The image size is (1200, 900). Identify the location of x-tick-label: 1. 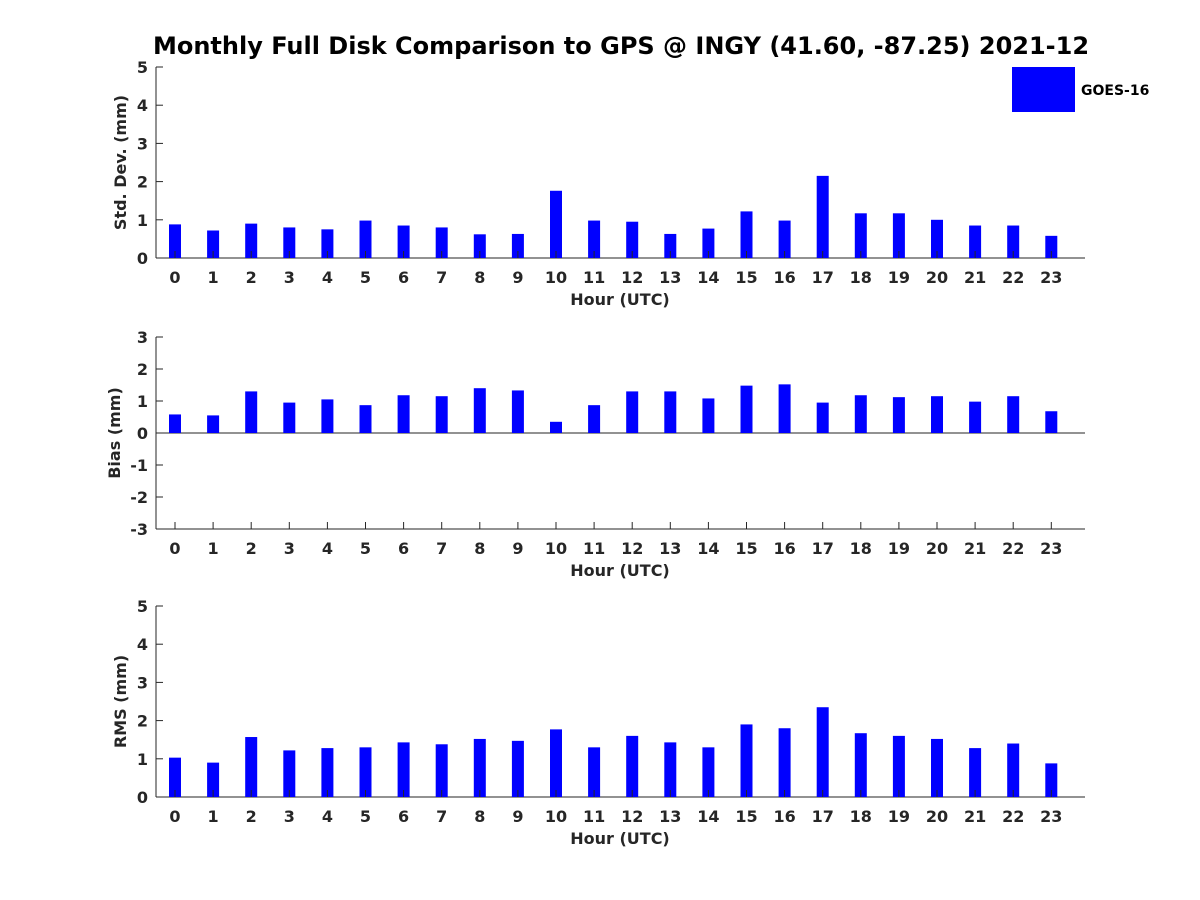
(213, 816).